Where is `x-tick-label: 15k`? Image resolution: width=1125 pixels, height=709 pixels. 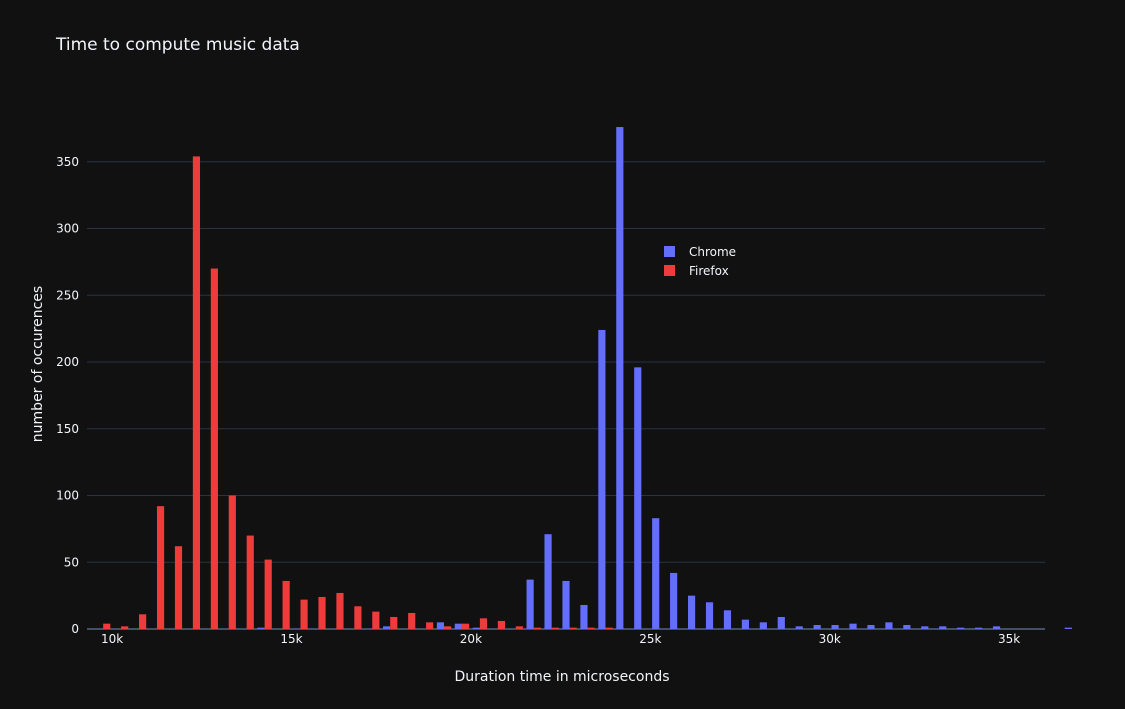
x-tick-label: 15k is located at coordinates (291, 639).